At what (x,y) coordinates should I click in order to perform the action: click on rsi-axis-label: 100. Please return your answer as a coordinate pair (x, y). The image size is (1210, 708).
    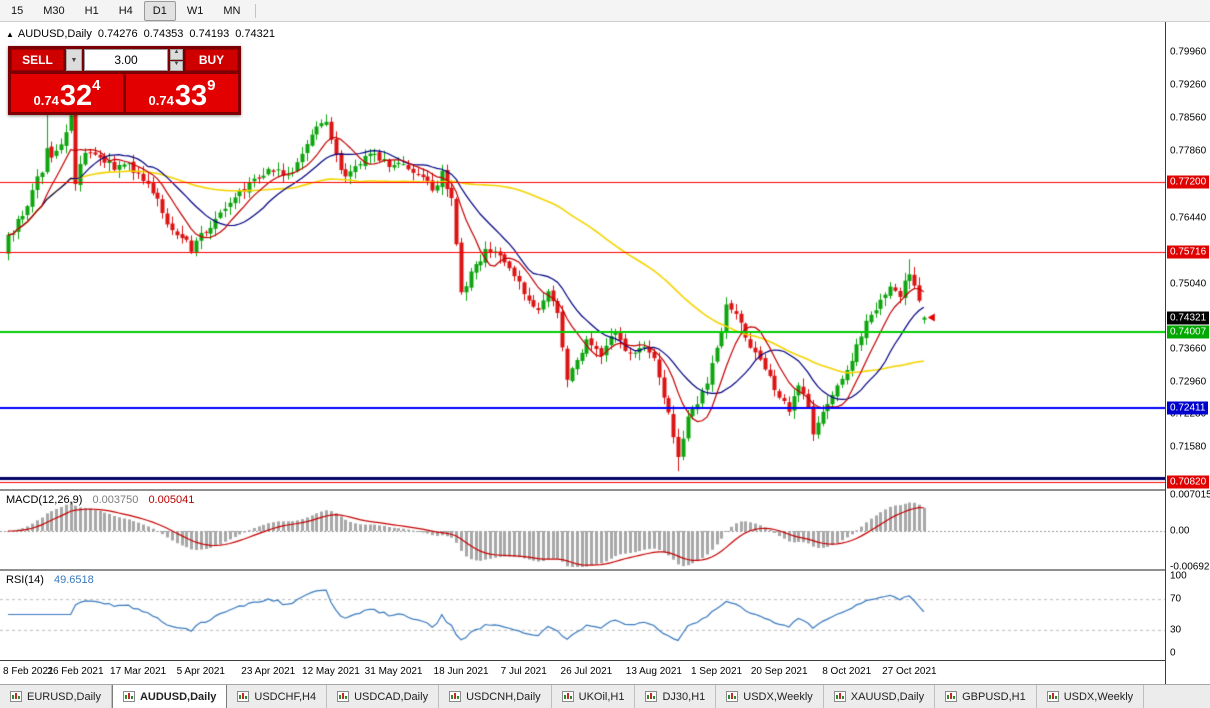
    Looking at the image, I should click on (1178, 576).